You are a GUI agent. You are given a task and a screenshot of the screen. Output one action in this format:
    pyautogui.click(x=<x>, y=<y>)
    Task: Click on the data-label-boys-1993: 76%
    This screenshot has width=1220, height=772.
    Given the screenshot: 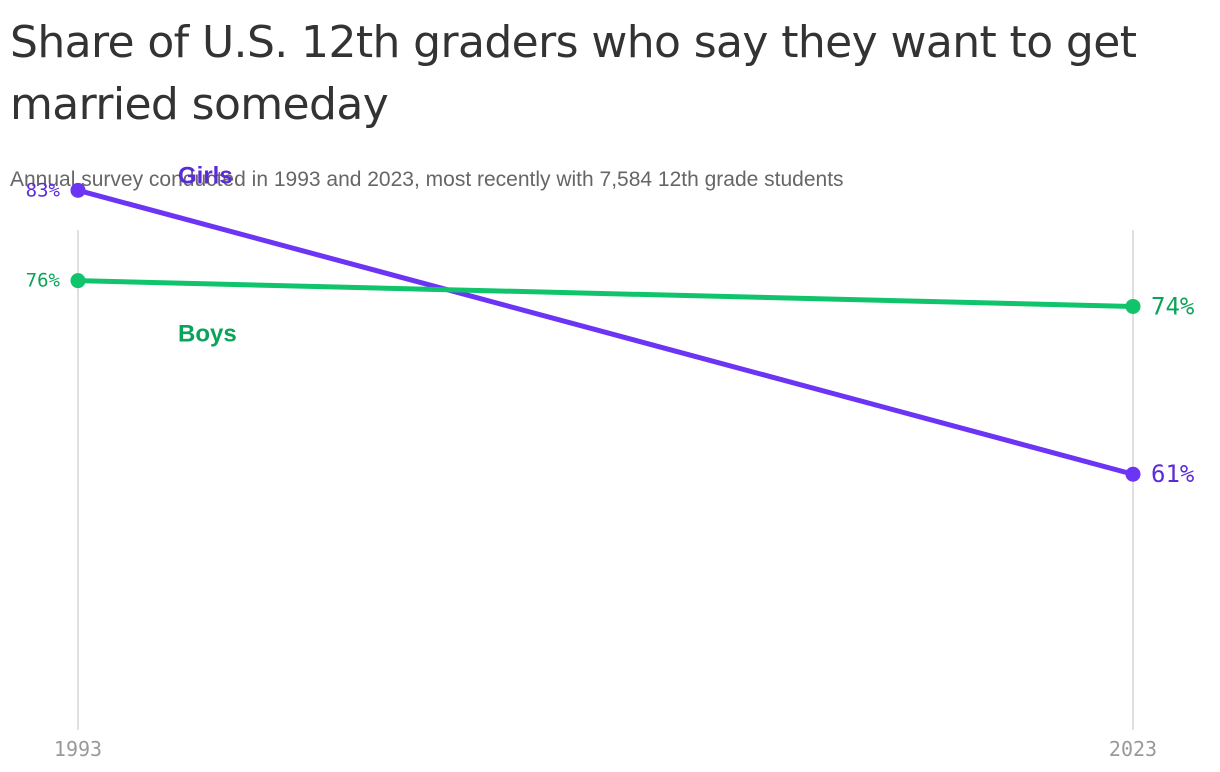 What is the action you would take?
    pyautogui.click(x=43, y=281)
    